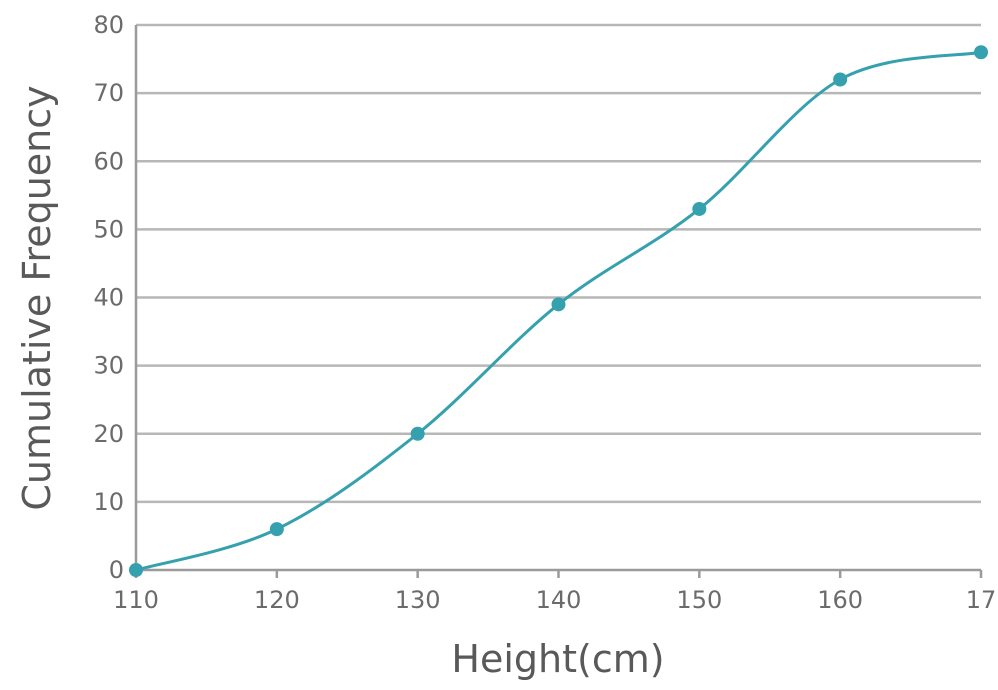 This screenshot has height=690, width=998. I want to click on y-tick-label: 70, so click(108, 93).